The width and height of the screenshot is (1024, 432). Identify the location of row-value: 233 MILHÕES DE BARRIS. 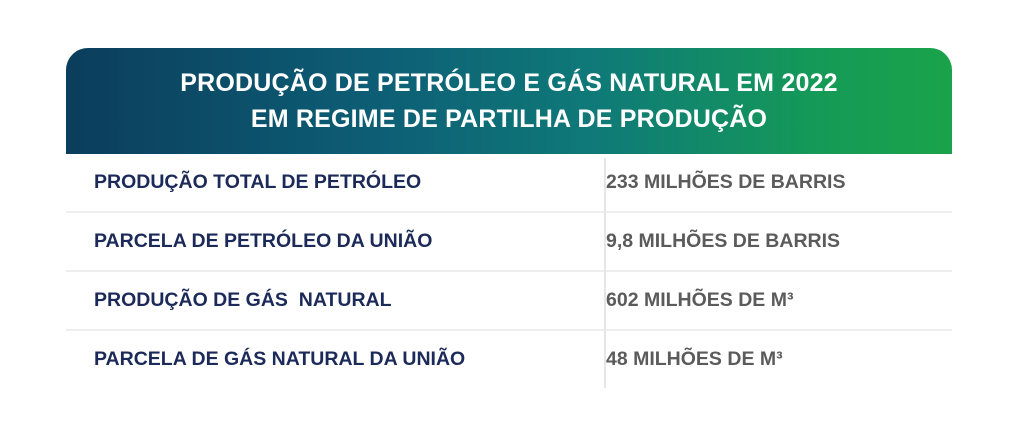
(726, 182).